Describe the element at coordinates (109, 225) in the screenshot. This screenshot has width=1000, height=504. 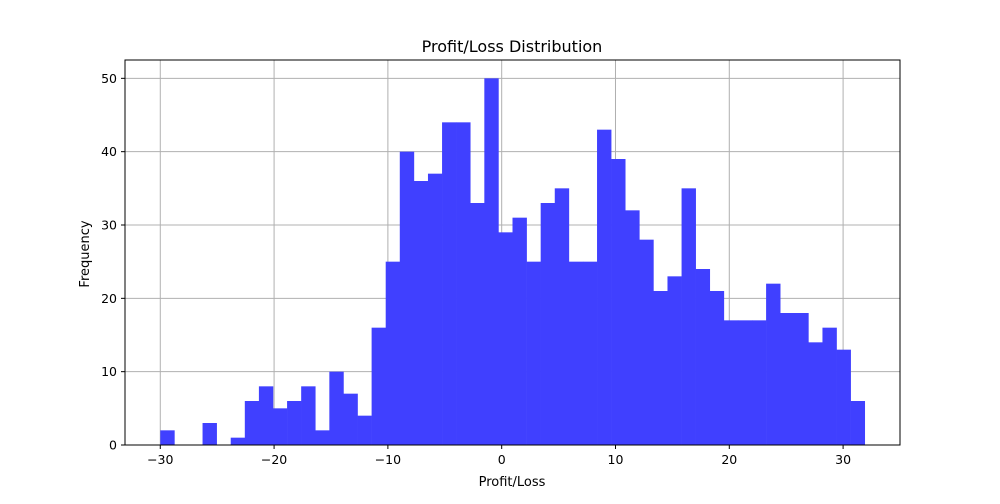
I see `y-tick-label: 30` at that location.